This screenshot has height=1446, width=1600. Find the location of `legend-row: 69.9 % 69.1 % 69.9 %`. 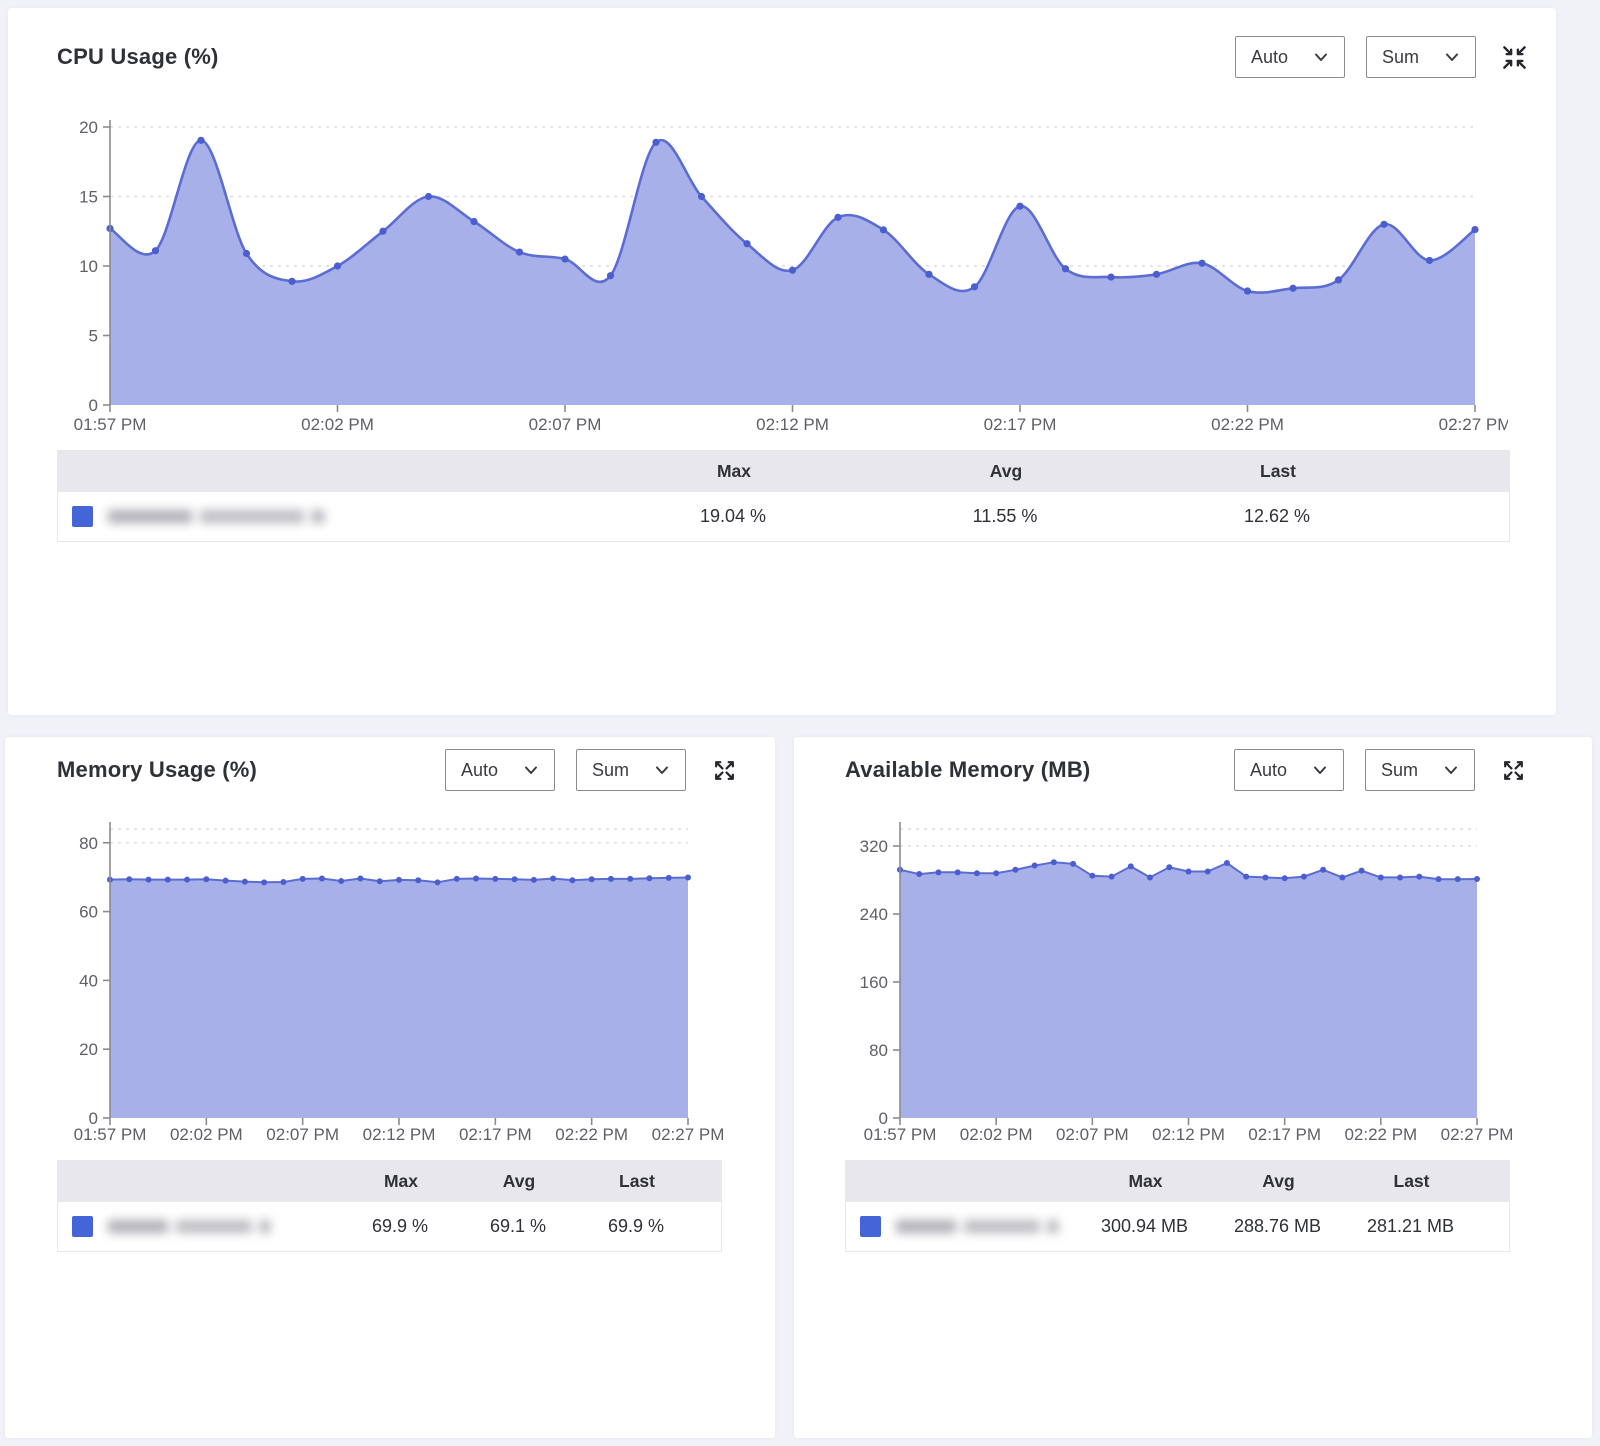

legend-row: 69.9 % 69.1 % 69.9 % is located at coordinates (389, 1227).